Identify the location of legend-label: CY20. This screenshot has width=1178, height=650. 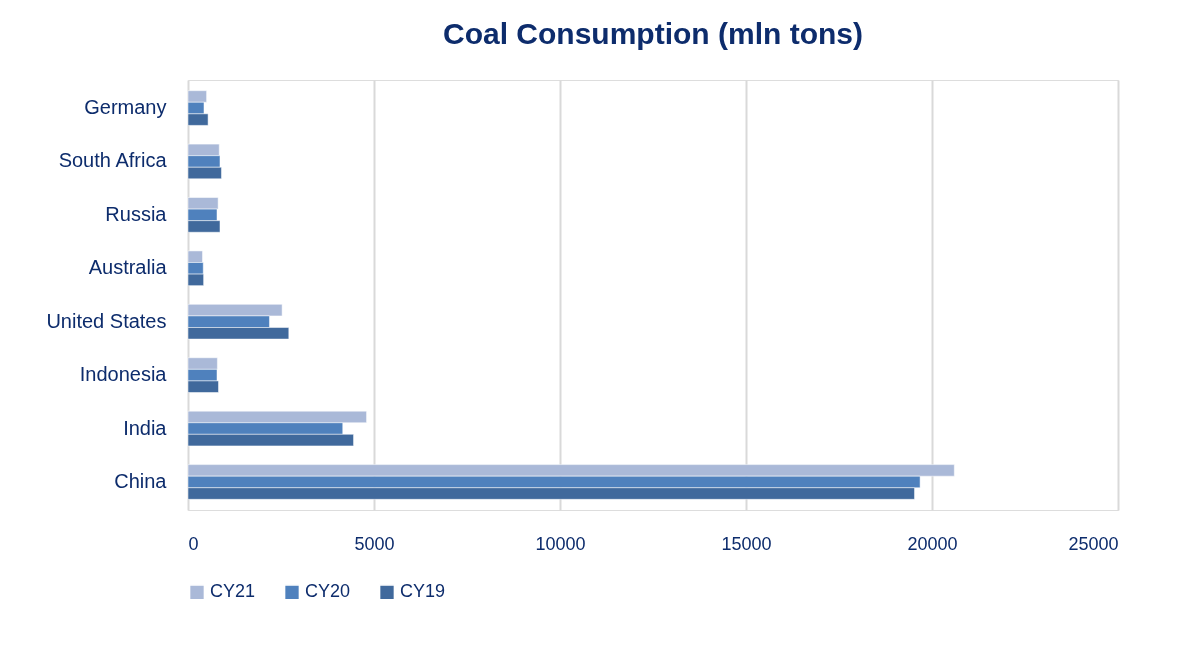
(328, 591).